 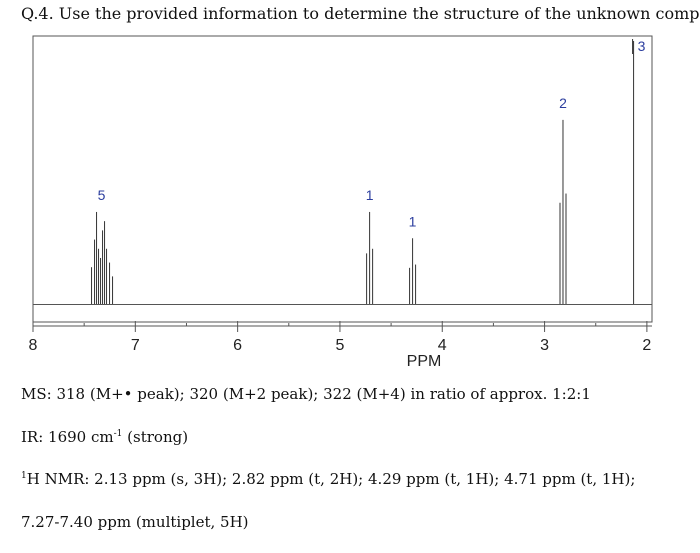 I want to click on tick-label: 5, so click(x=339, y=345).